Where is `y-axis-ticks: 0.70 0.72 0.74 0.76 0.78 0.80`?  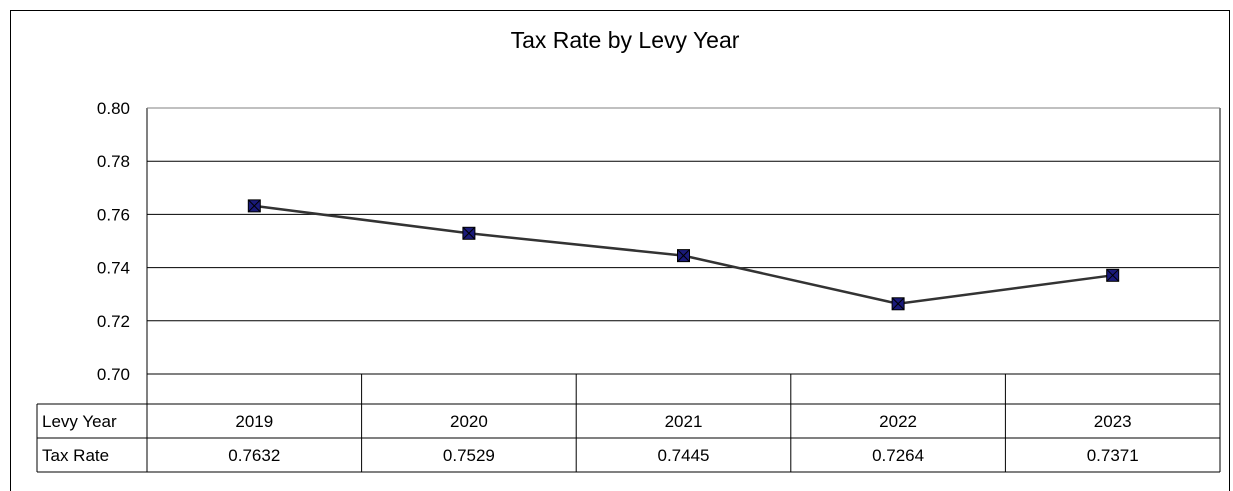 y-axis-ticks: 0.70 0.72 0.74 0.76 0.78 0.80 is located at coordinates (113, 241).